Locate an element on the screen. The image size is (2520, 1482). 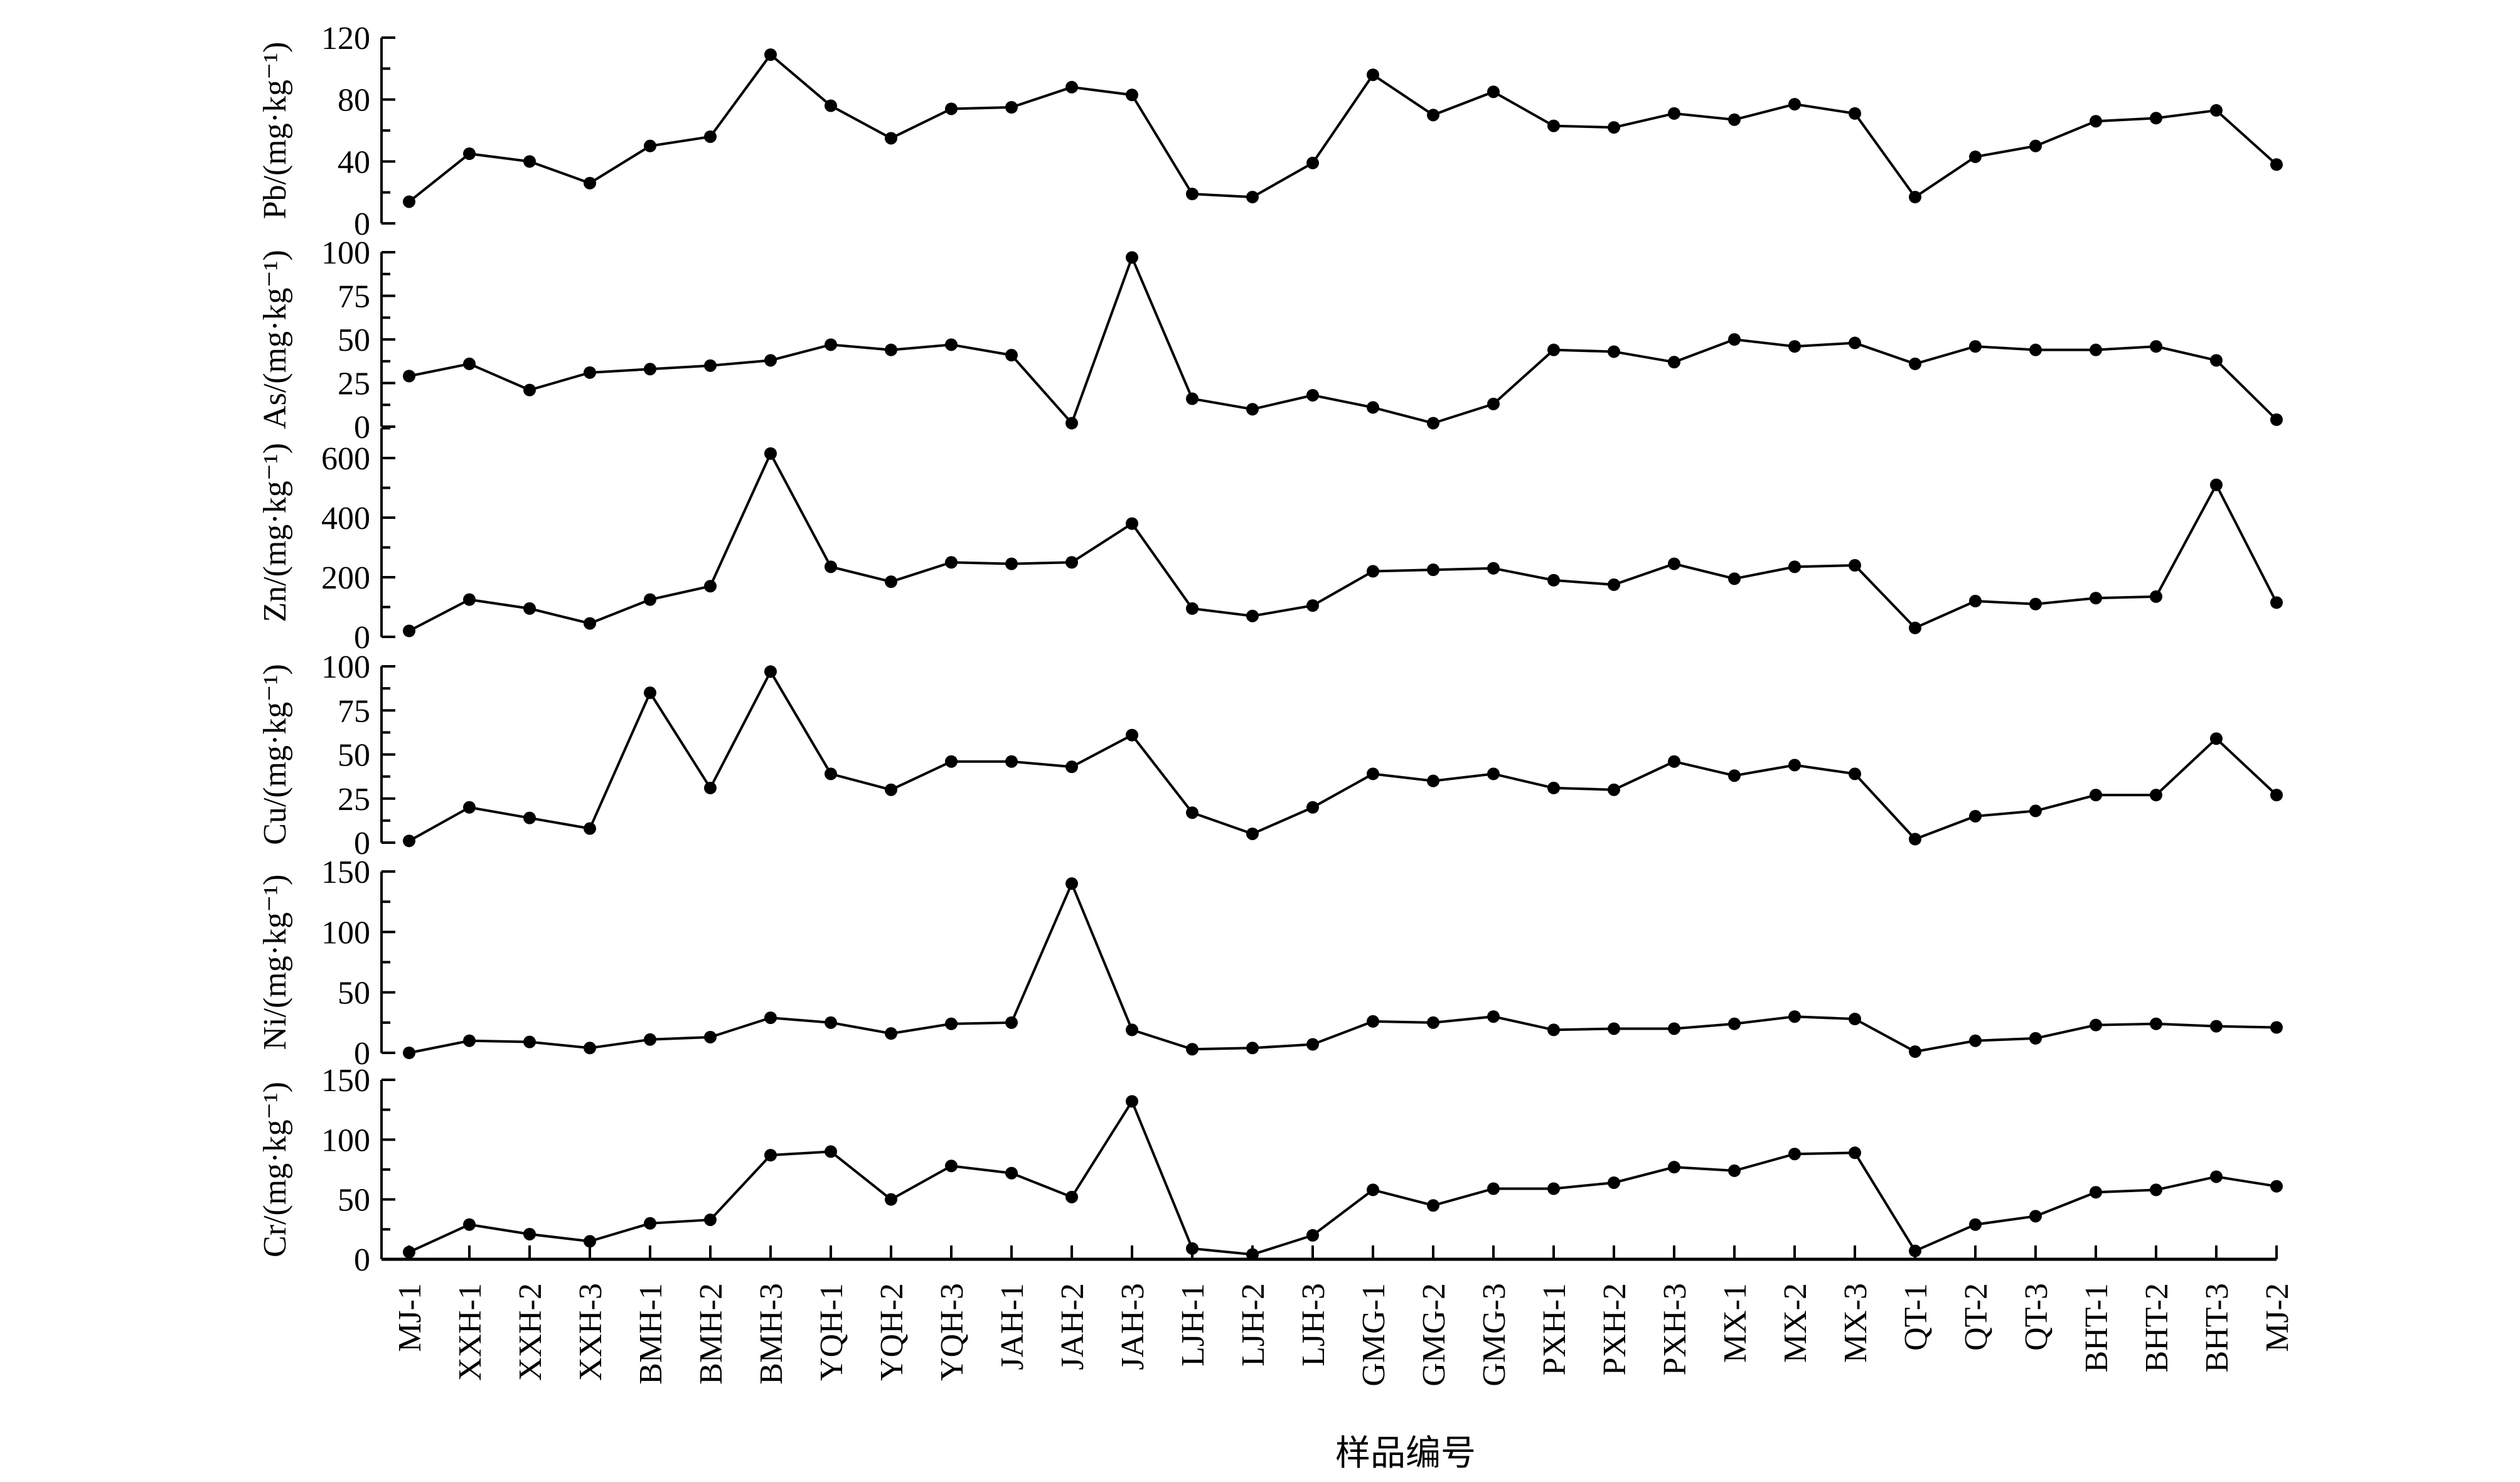
x-tick-label: GMG-2 is located at coordinates (1434, 1335).